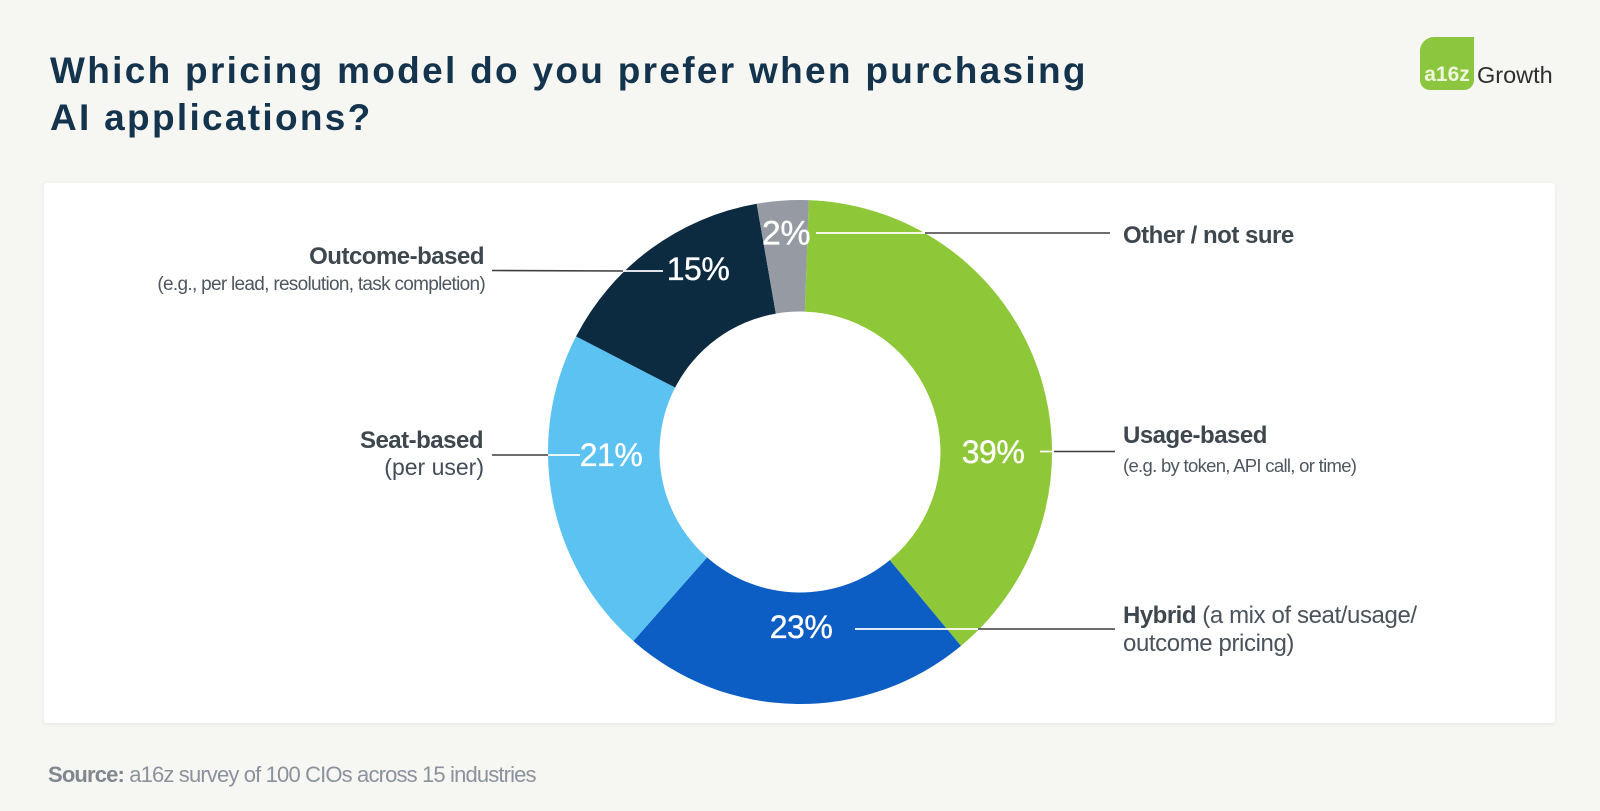  What do you see at coordinates (611, 455) in the screenshot?
I see `svg-text: 21%` at bounding box center [611, 455].